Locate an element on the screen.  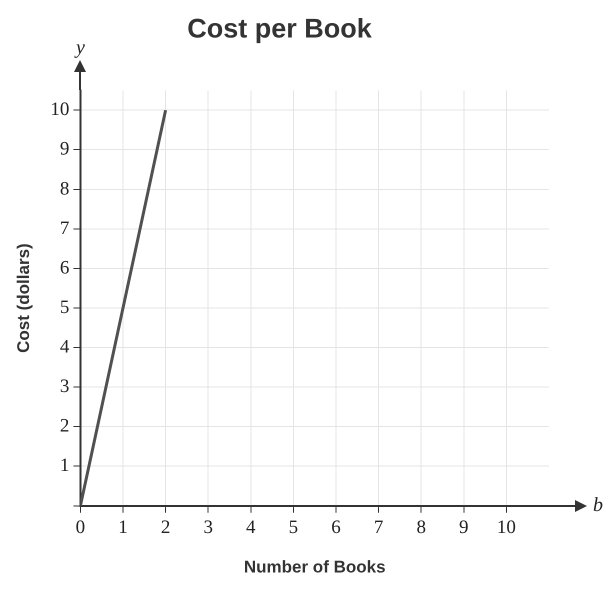
y-tick-label: 8 is located at coordinates (65, 189).